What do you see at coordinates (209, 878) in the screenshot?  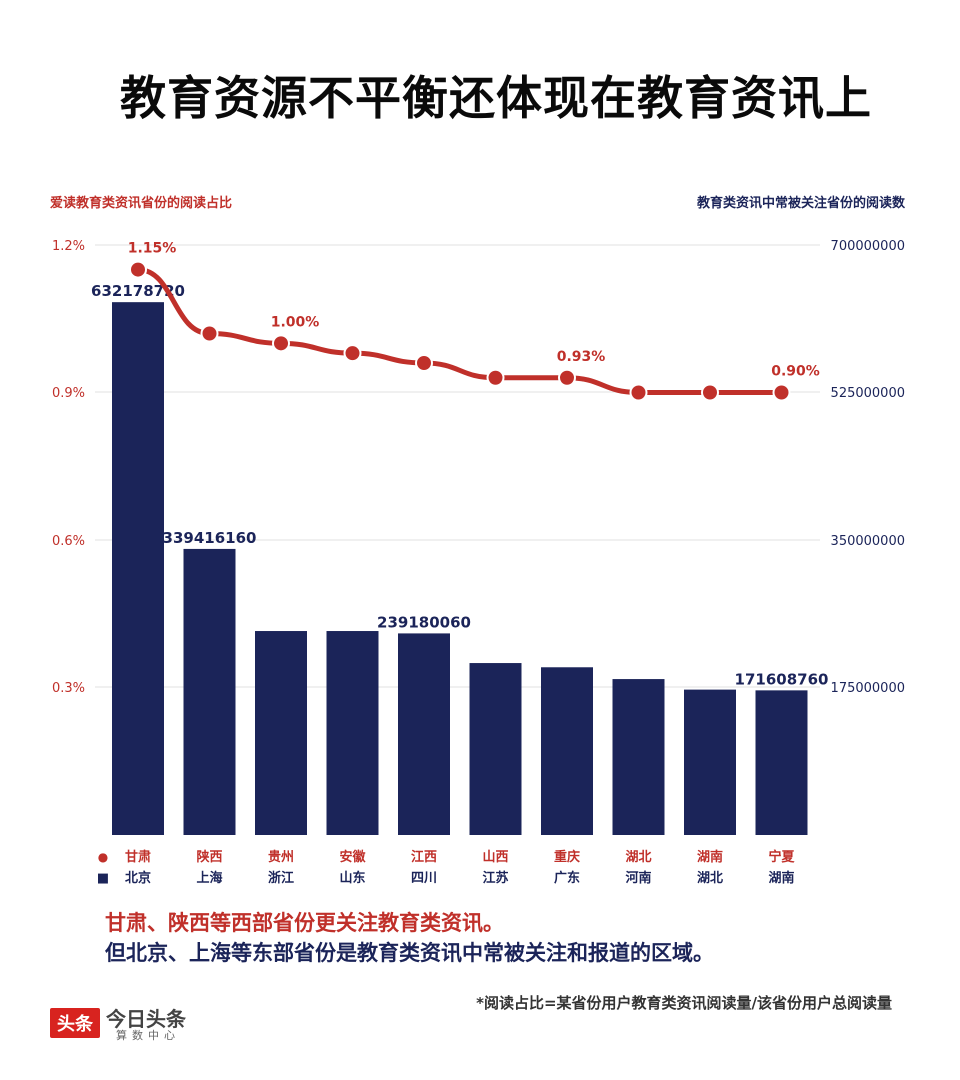 I see `bar-category-label: 上海` at bounding box center [209, 878].